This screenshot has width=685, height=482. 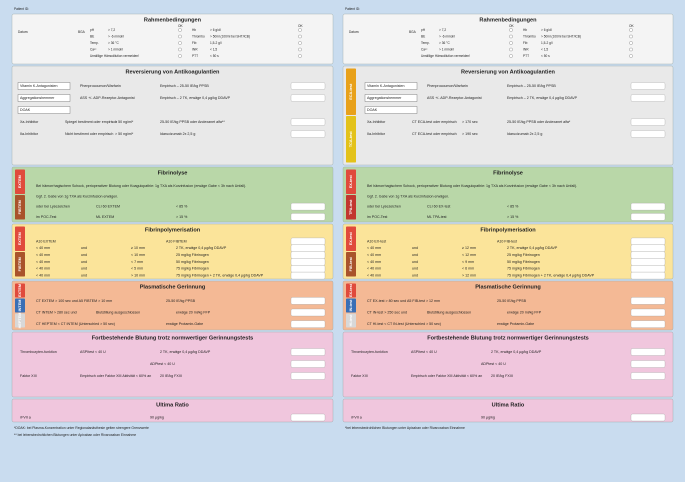 I want to click on cell-text: 90 µg/kg, so click(x=488, y=417).